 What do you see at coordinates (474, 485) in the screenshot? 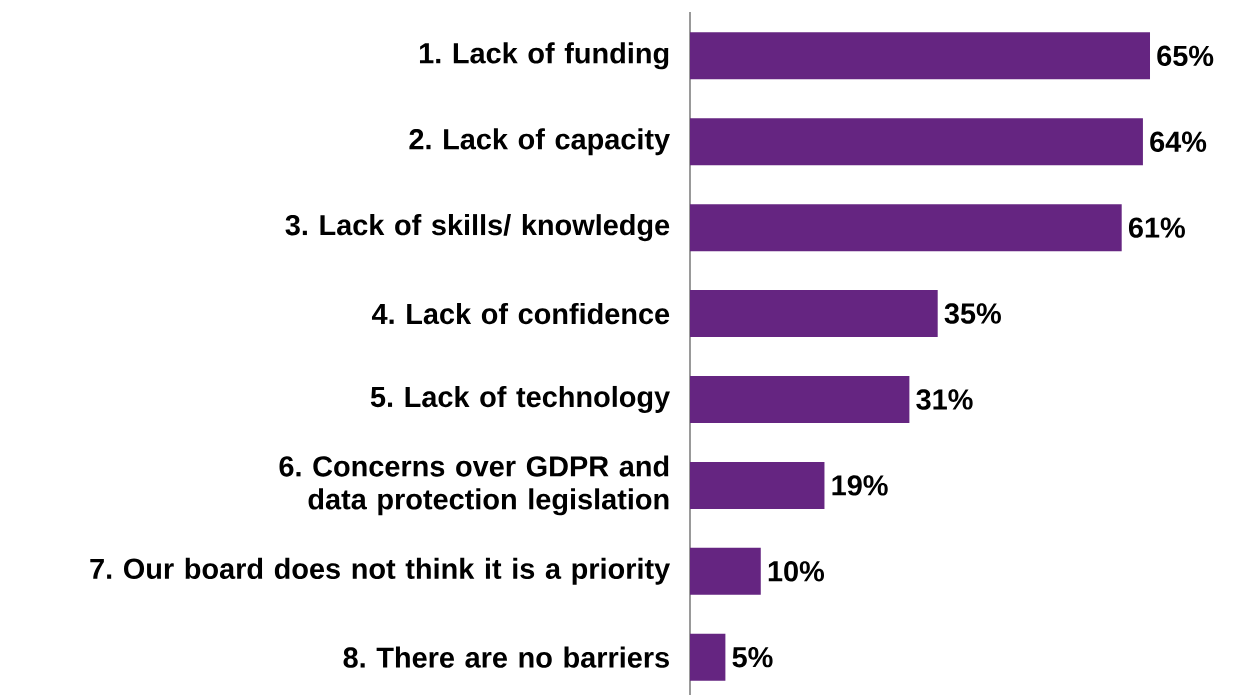
I see `y-tick-label: 6. Concerns over GDPR and data protection legislation` at bounding box center [474, 485].